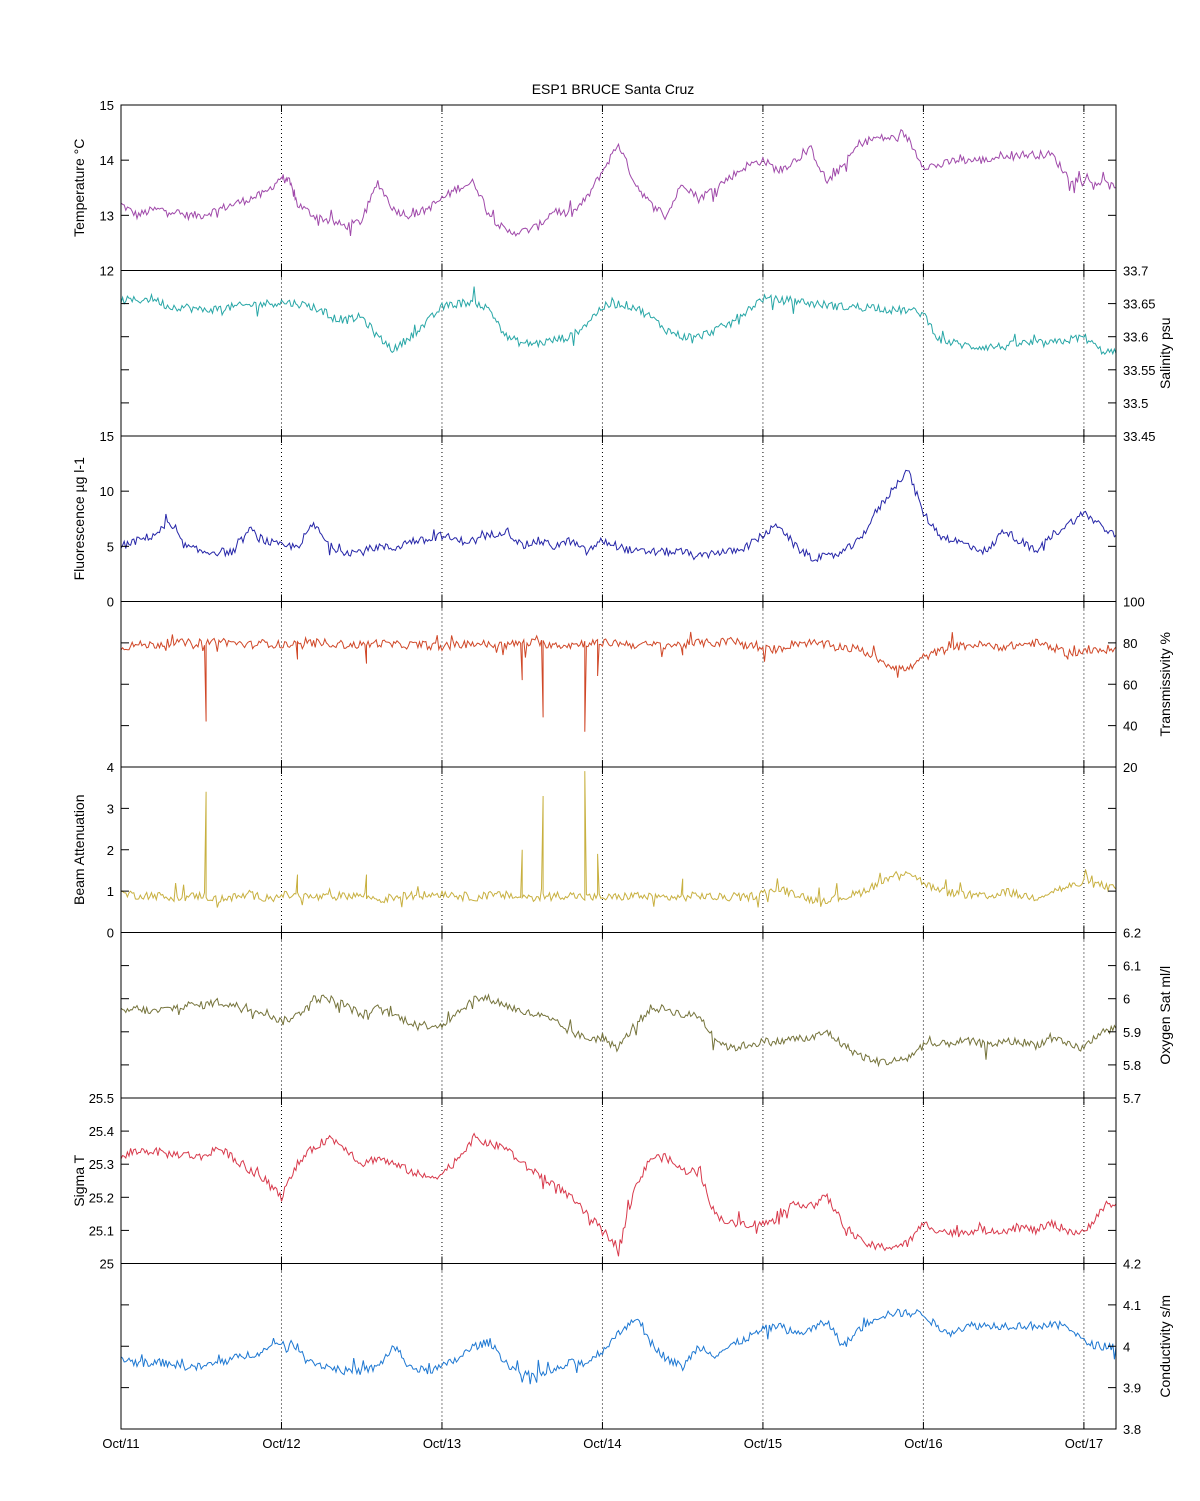  What do you see at coordinates (1165, 684) in the screenshot?
I see `y-axis-label-transmissivity: Transmissivity %` at bounding box center [1165, 684].